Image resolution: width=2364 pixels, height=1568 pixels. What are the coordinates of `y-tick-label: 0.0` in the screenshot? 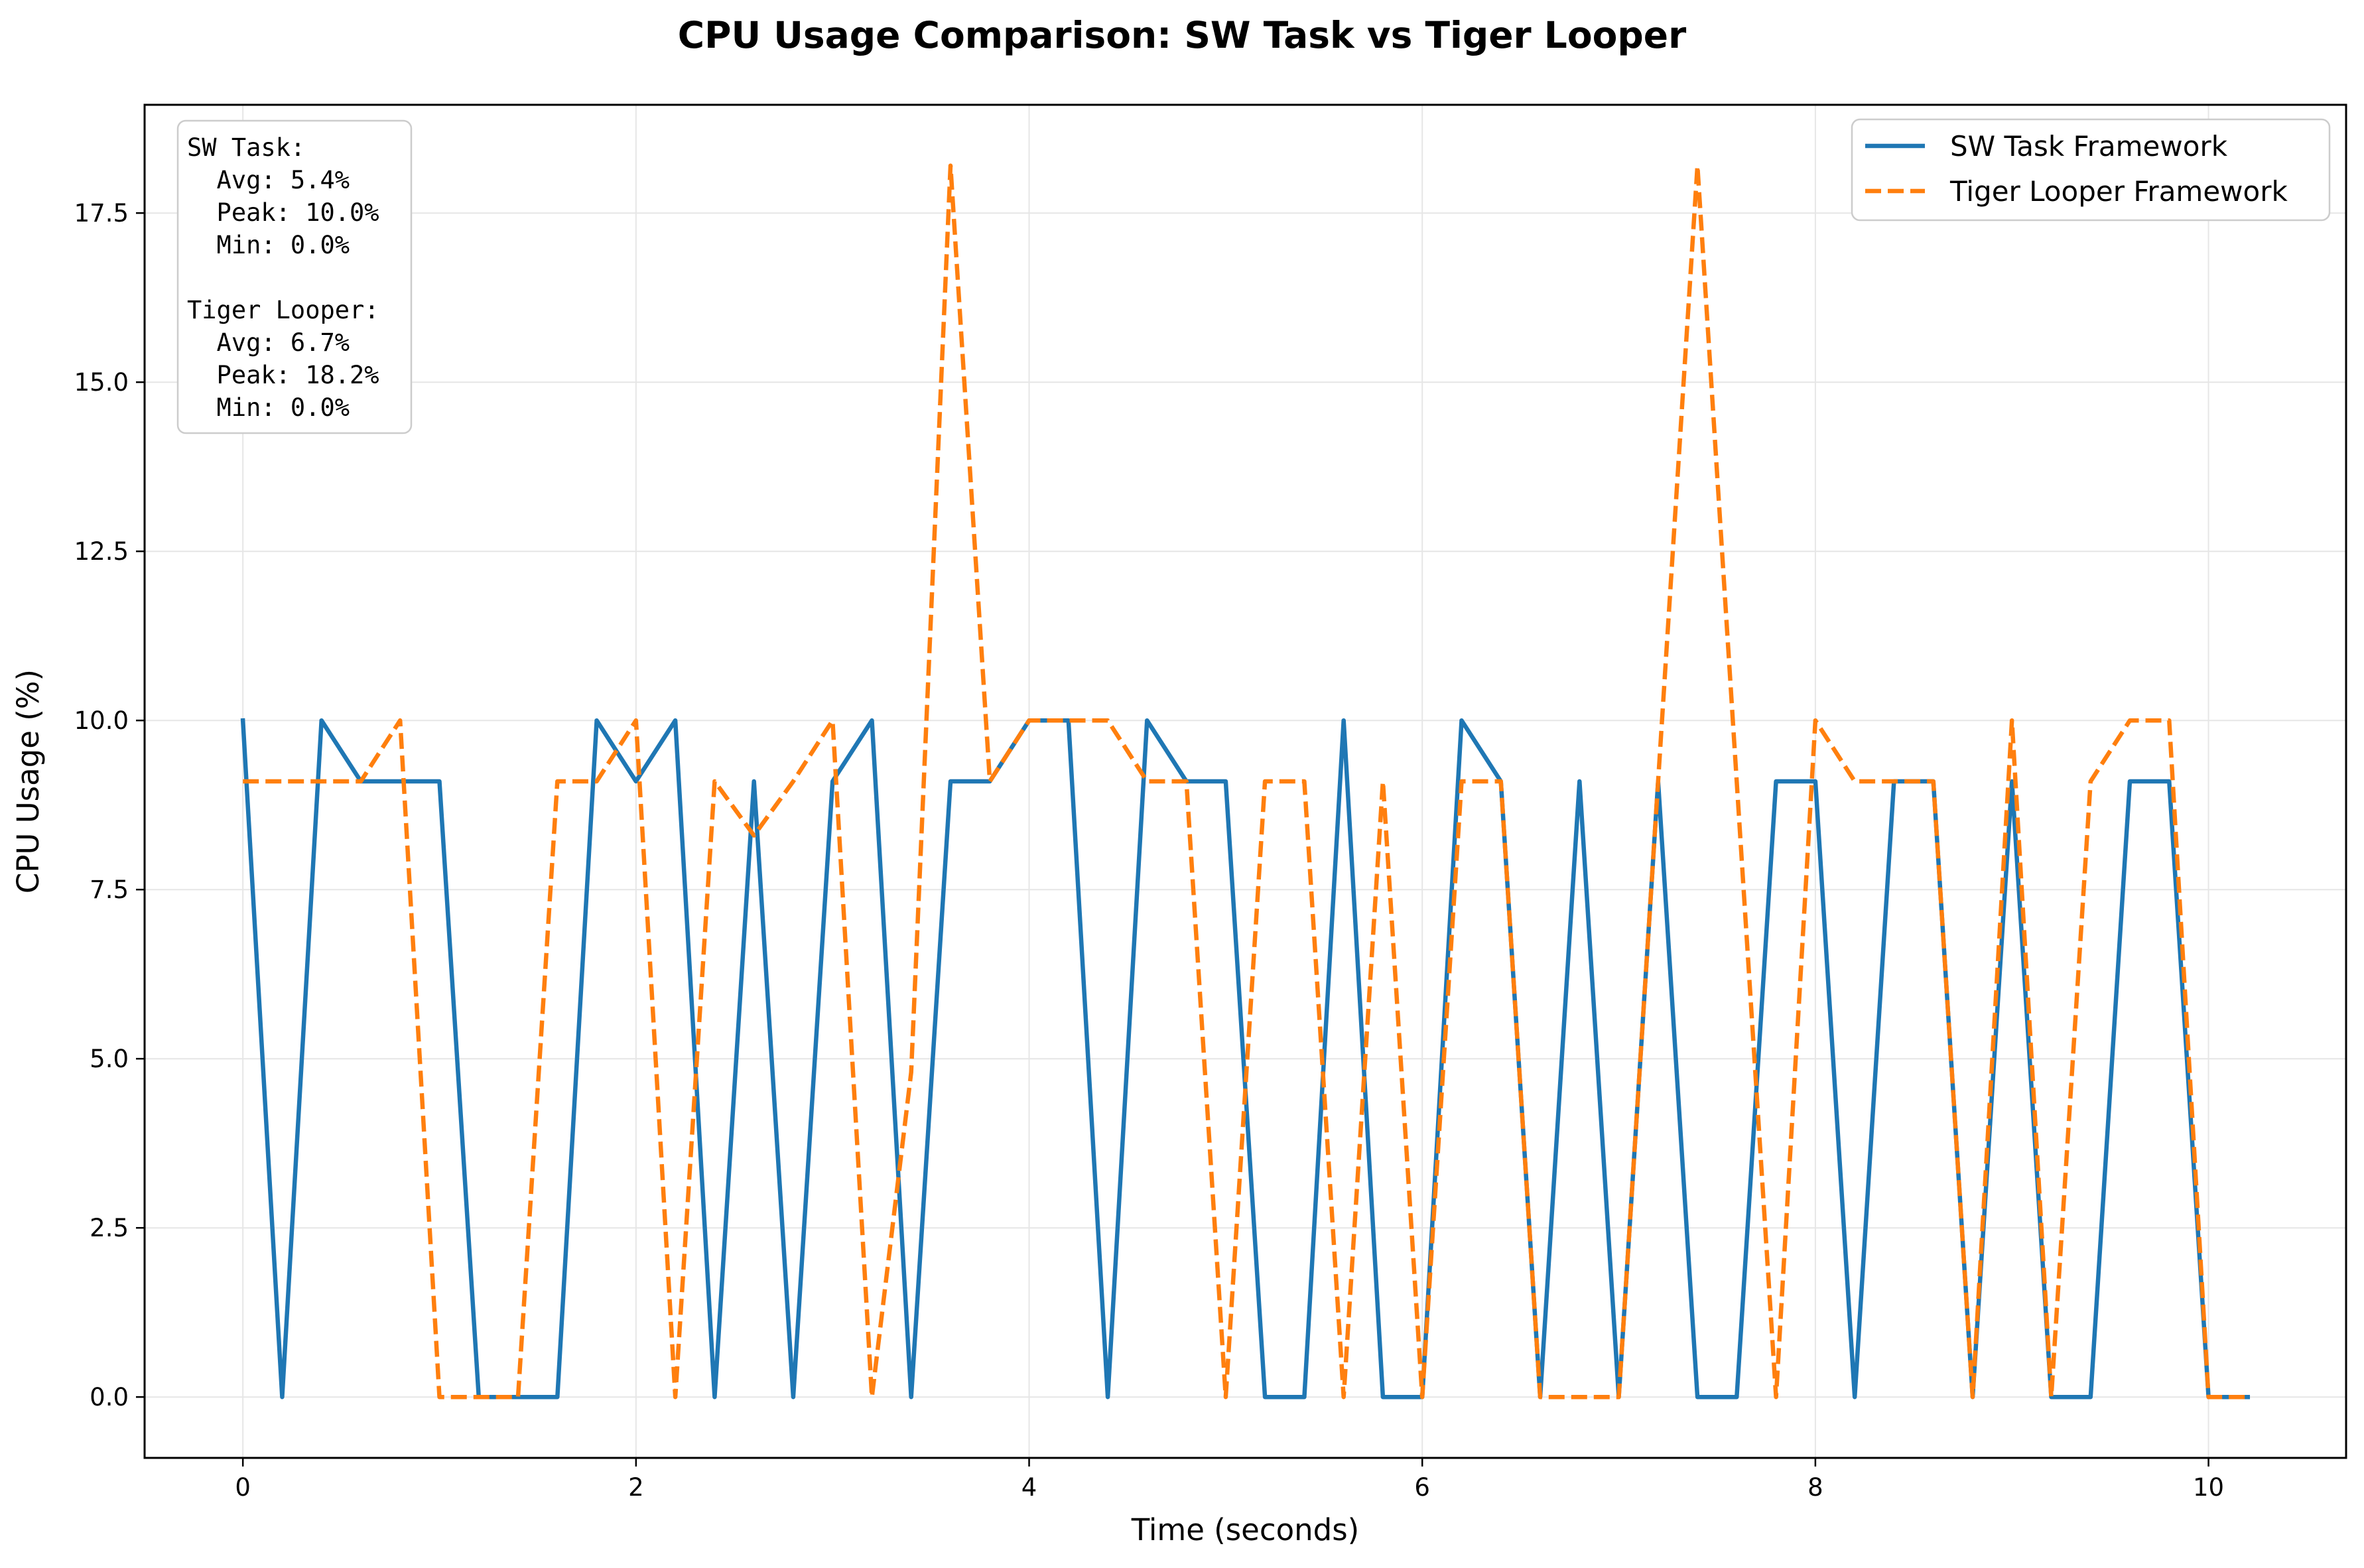 It's located at (109, 1397).